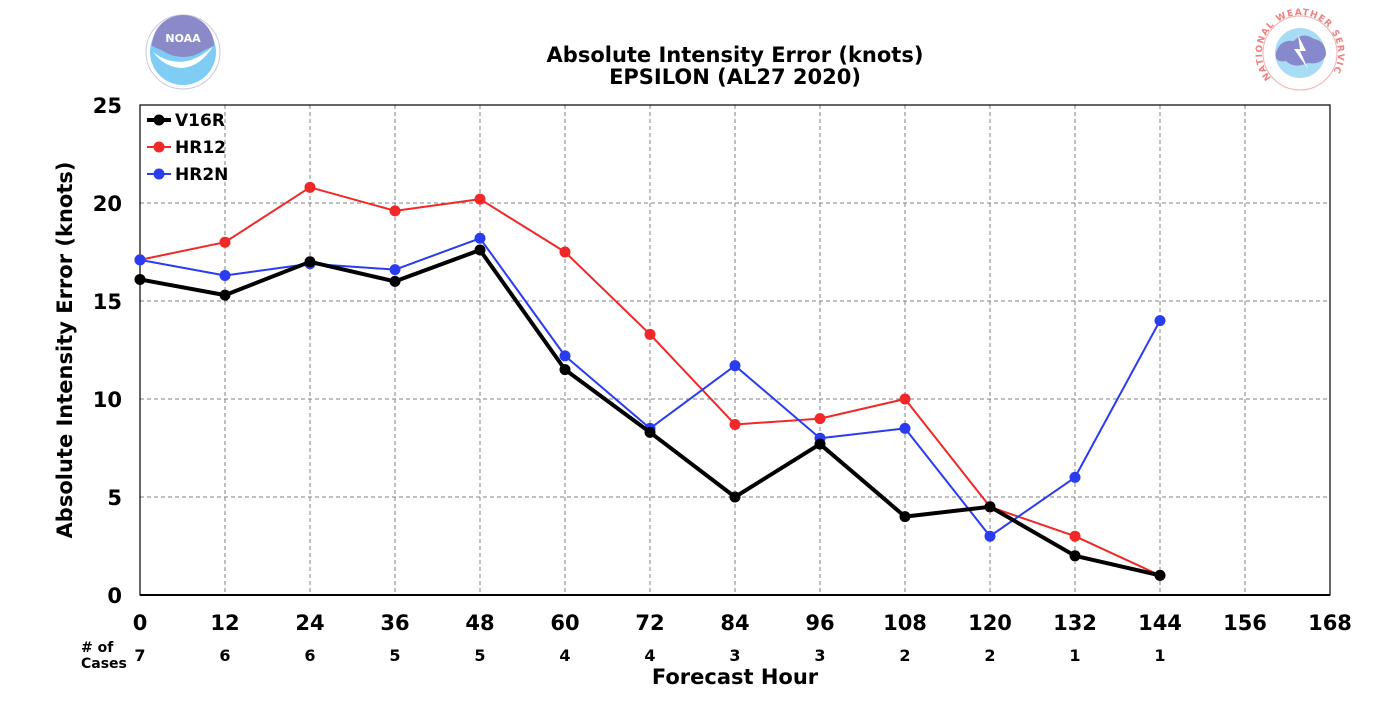 Image resolution: width=1400 pixels, height=704 pixels. Describe the element at coordinates (183, 38) in the screenshot. I see `noaa-logo-text: NOAA` at that location.